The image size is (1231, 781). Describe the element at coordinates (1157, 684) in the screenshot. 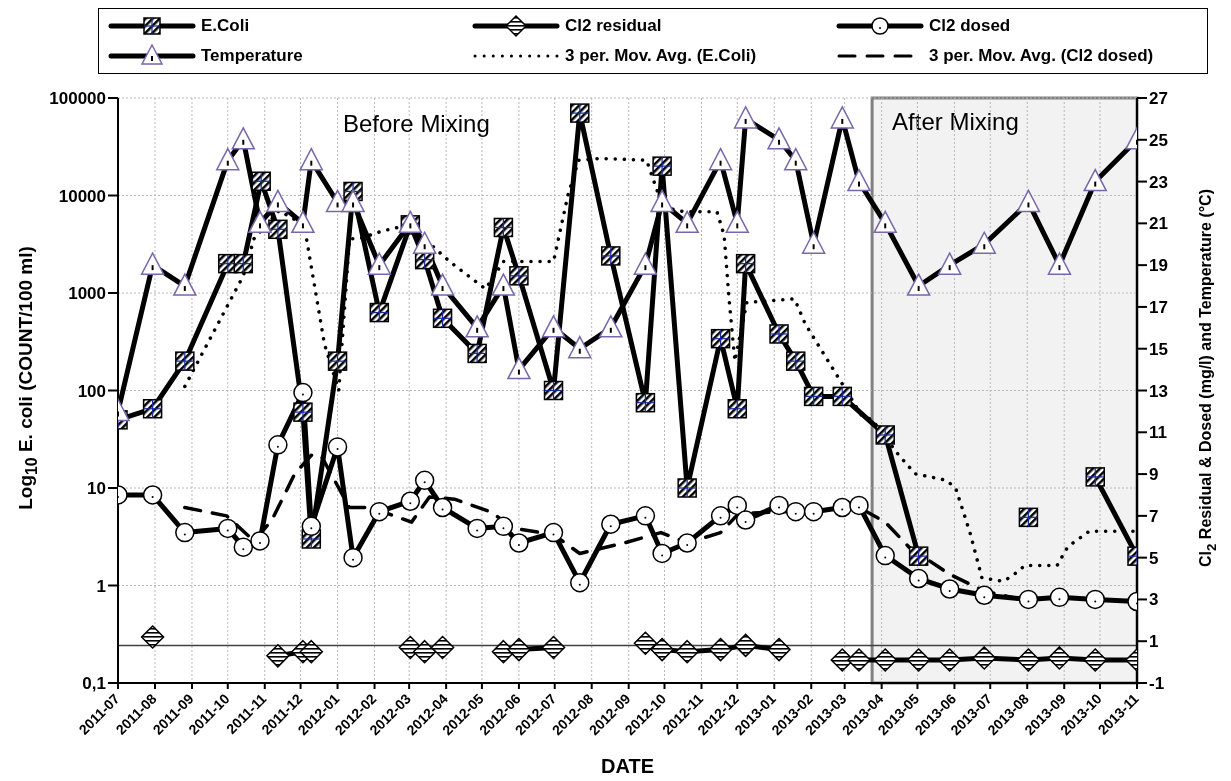

I see `y2-tick-label: -1` at that location.